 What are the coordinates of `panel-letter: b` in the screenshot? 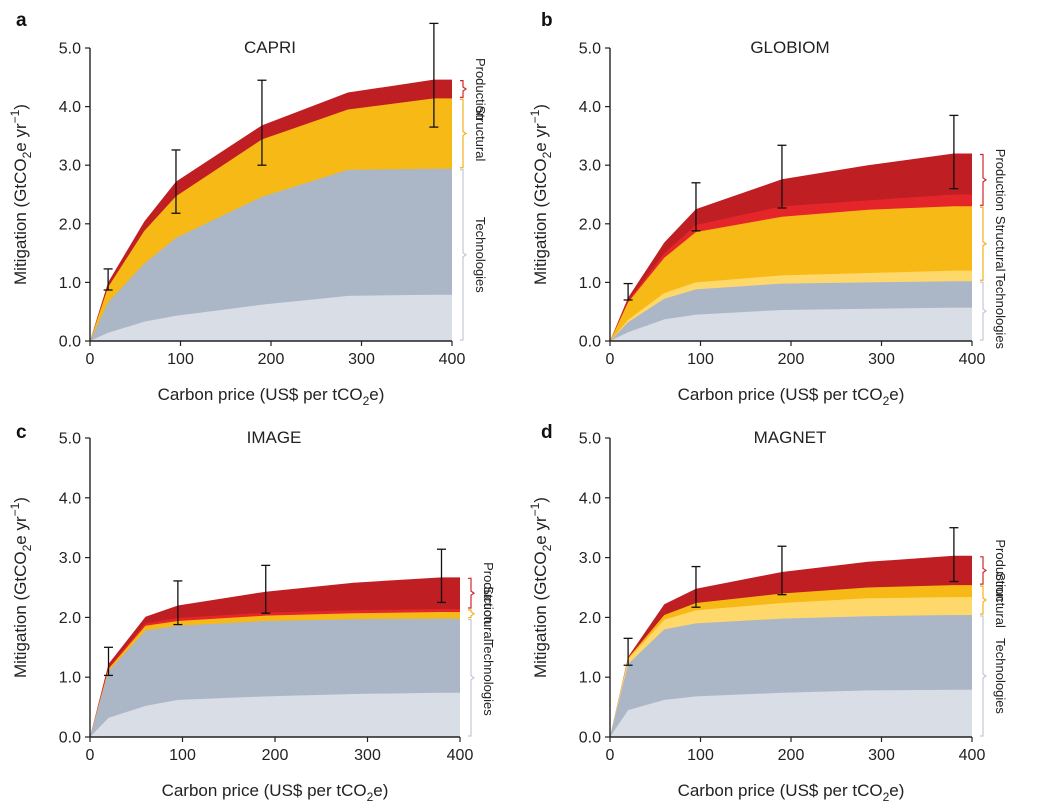 It's located at (547, 20).